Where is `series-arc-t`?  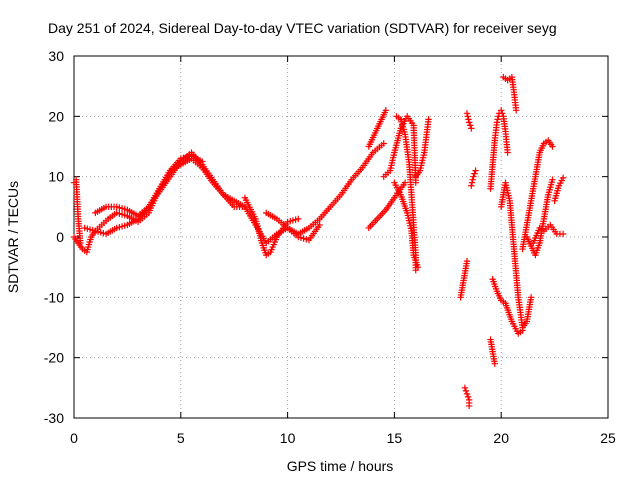 series-arc-t is located at coordinates (510, 93).